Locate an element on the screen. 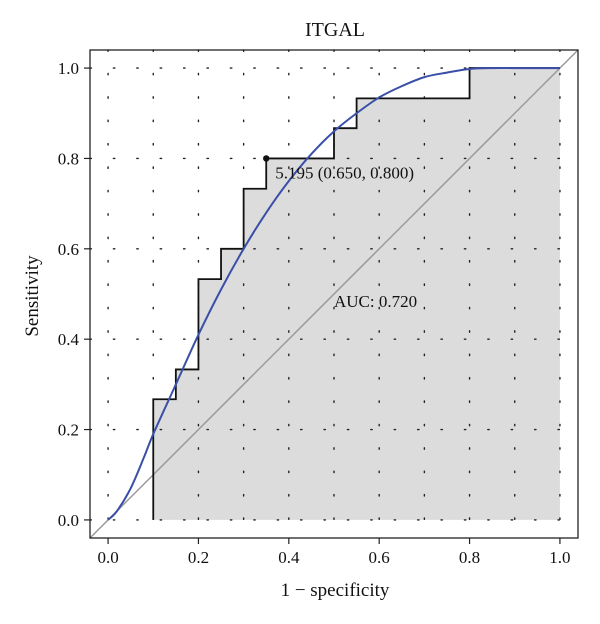 The width and height of the screenshot is (600, 624). y-tick-label: 0.6 is located at coordinates (68, 249).